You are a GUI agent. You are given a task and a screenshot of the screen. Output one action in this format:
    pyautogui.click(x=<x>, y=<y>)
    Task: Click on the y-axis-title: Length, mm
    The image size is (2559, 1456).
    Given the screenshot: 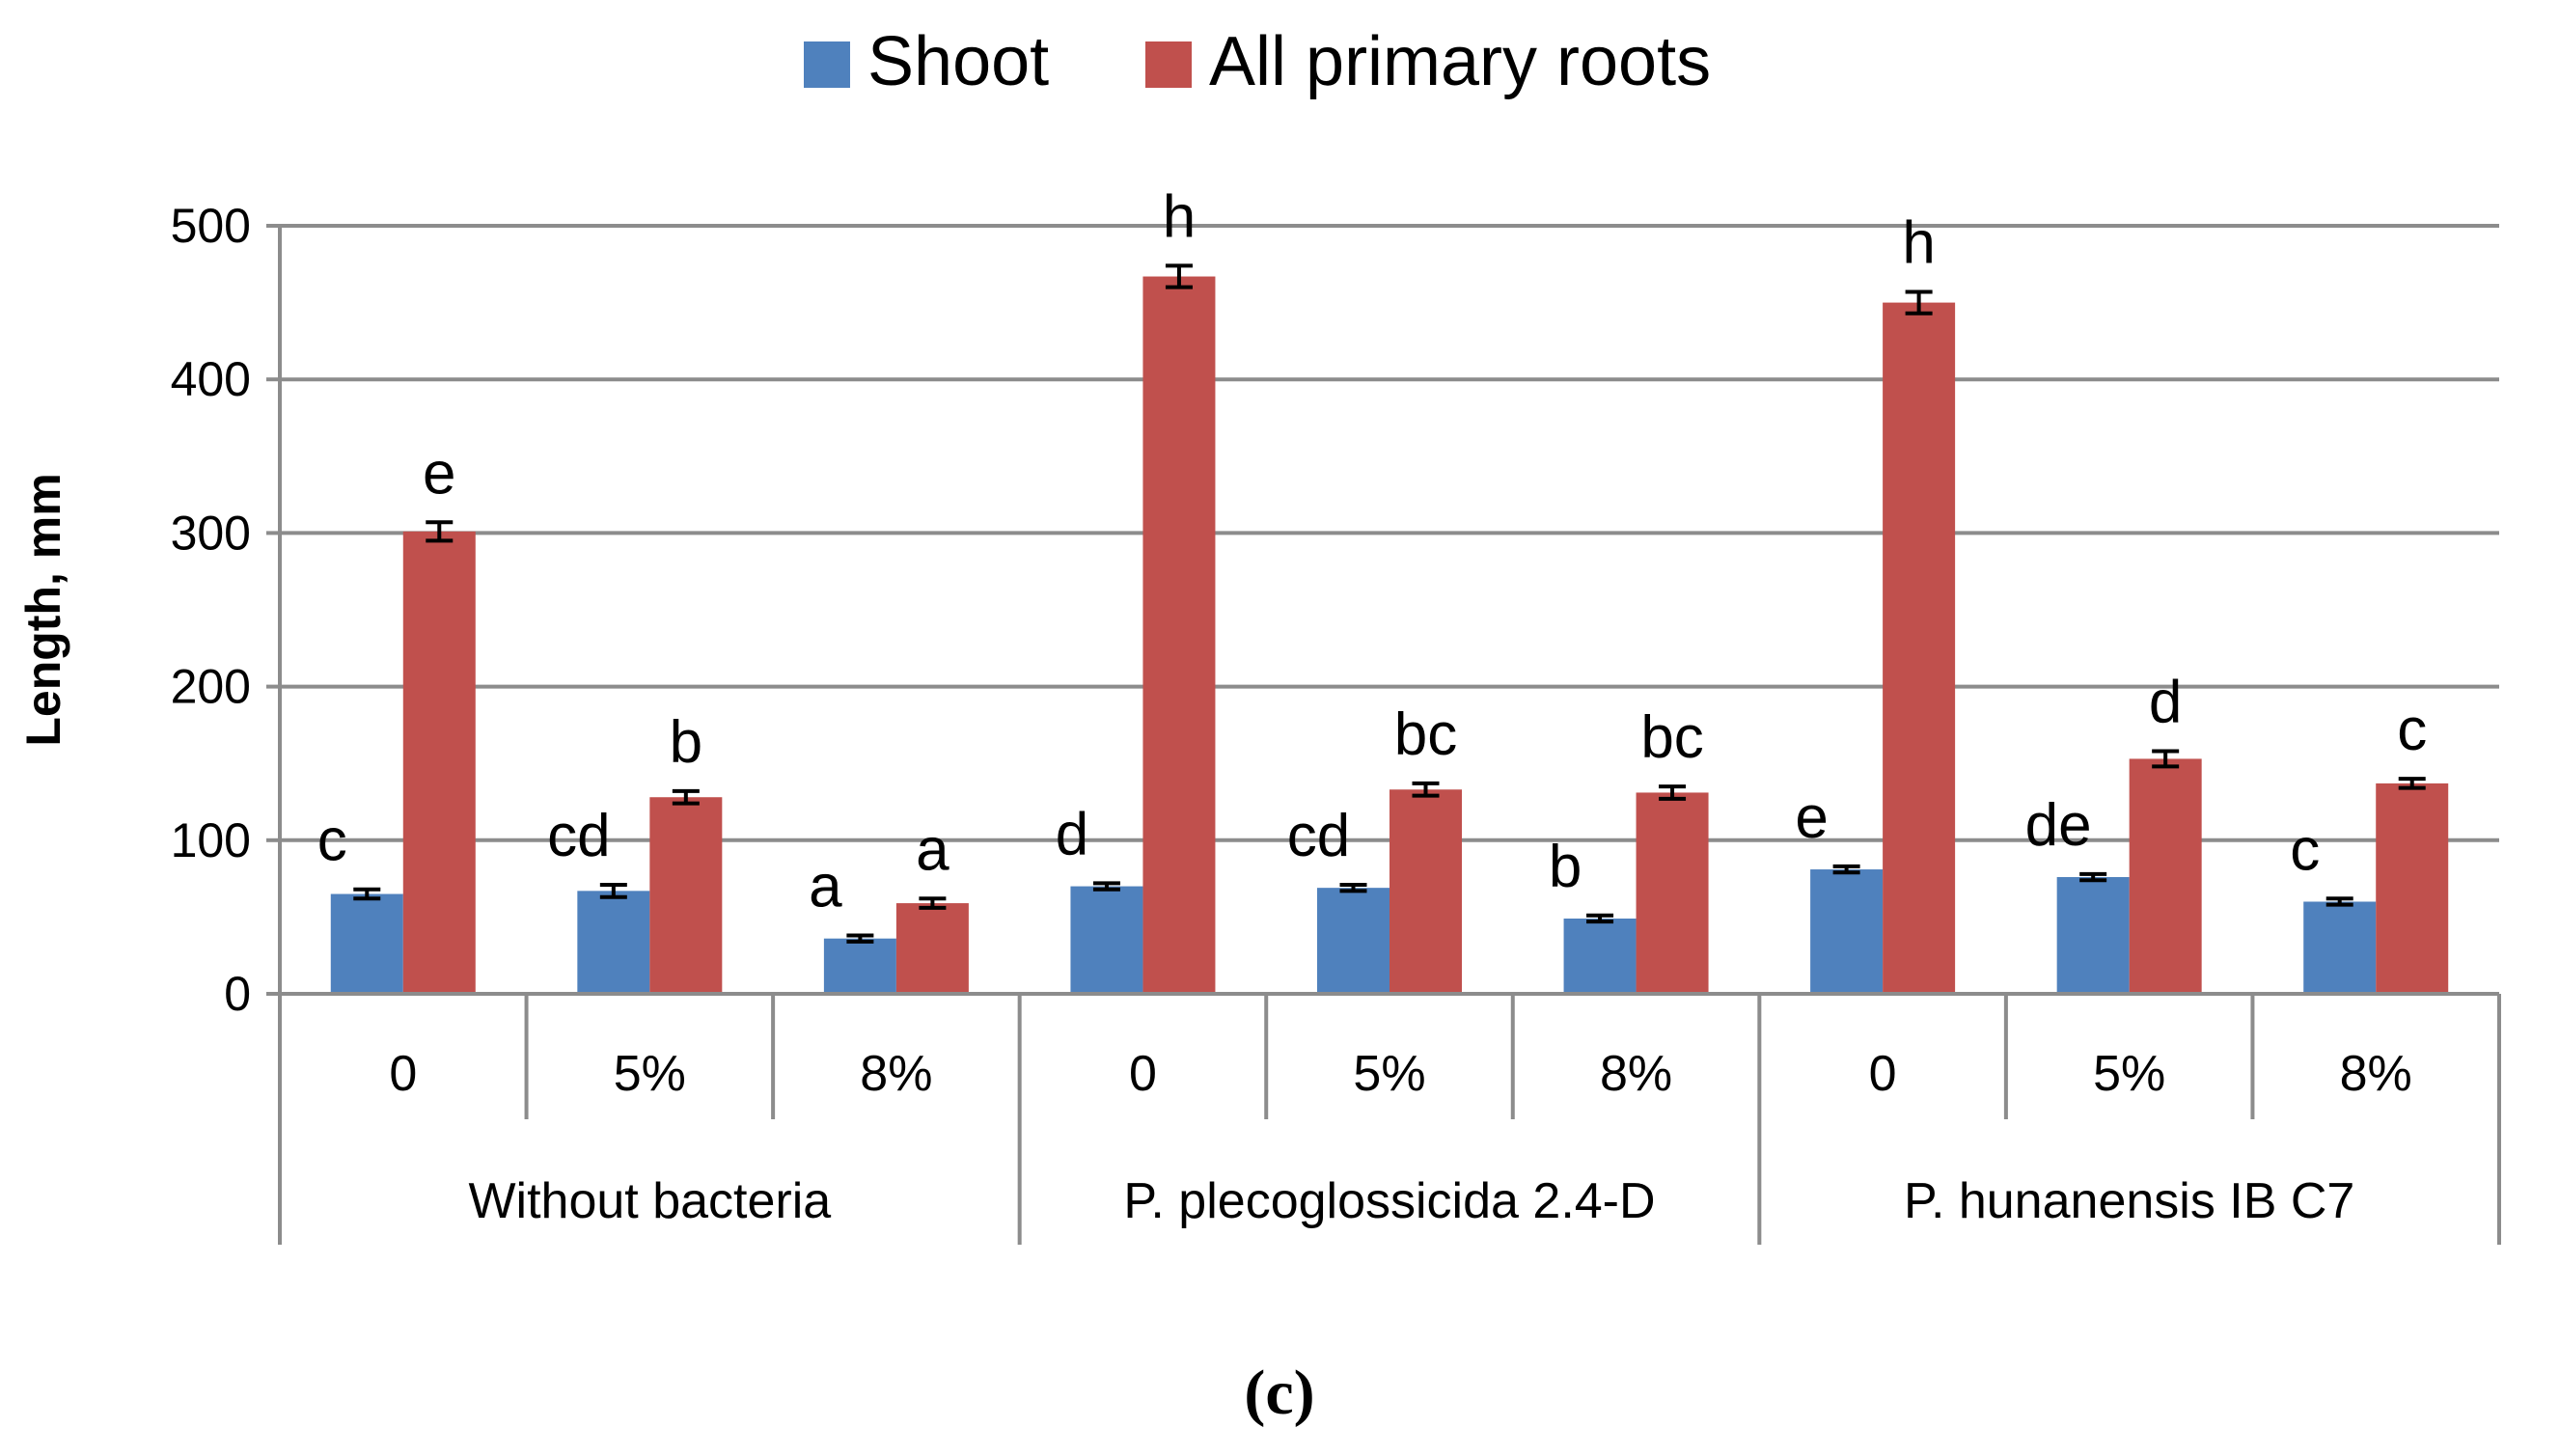 What is the action you would take?
    pyautogui.click(x=43, y=609)
    